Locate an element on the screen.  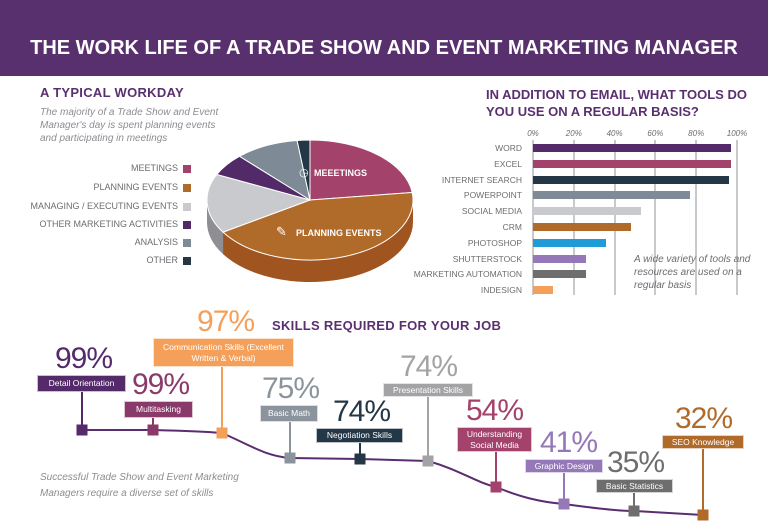
bar-label: SHUTTERSTOCK is located at coordinates (487, 258).